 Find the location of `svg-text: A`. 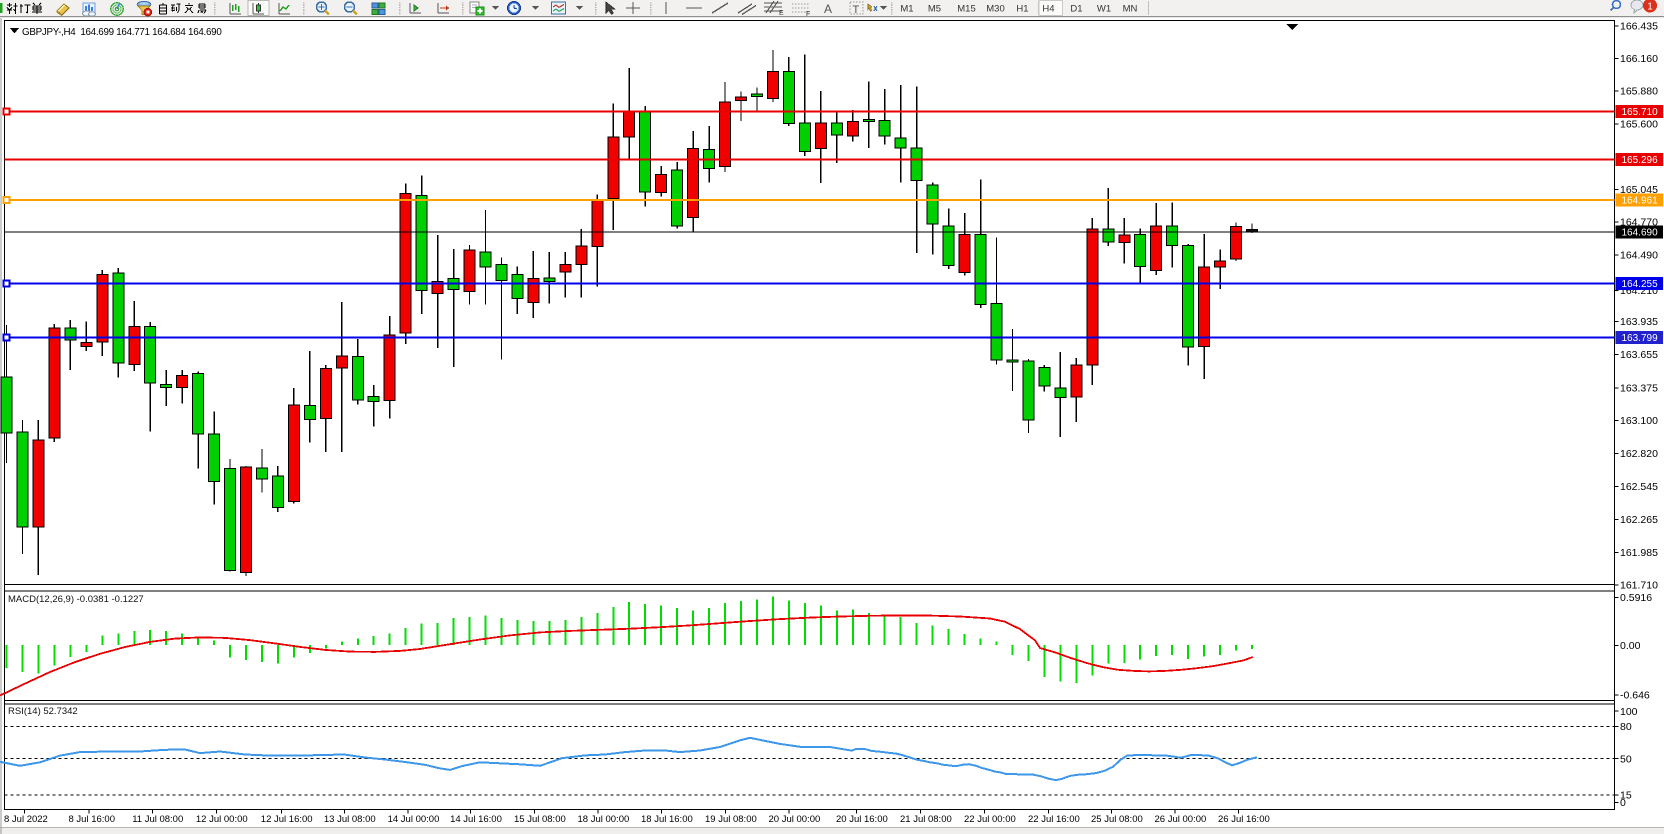

svg-text: A is located at coordinates (828, 9).